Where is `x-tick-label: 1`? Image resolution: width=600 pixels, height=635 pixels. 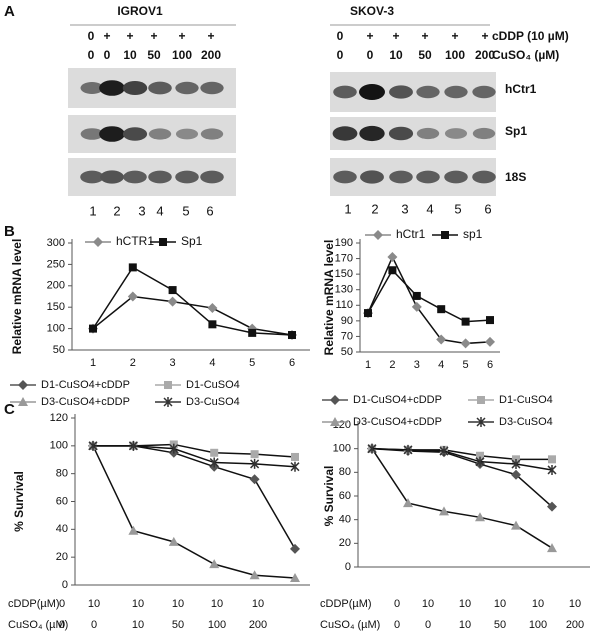 x-tick-label: 1 is located at coordinates (368, 365).